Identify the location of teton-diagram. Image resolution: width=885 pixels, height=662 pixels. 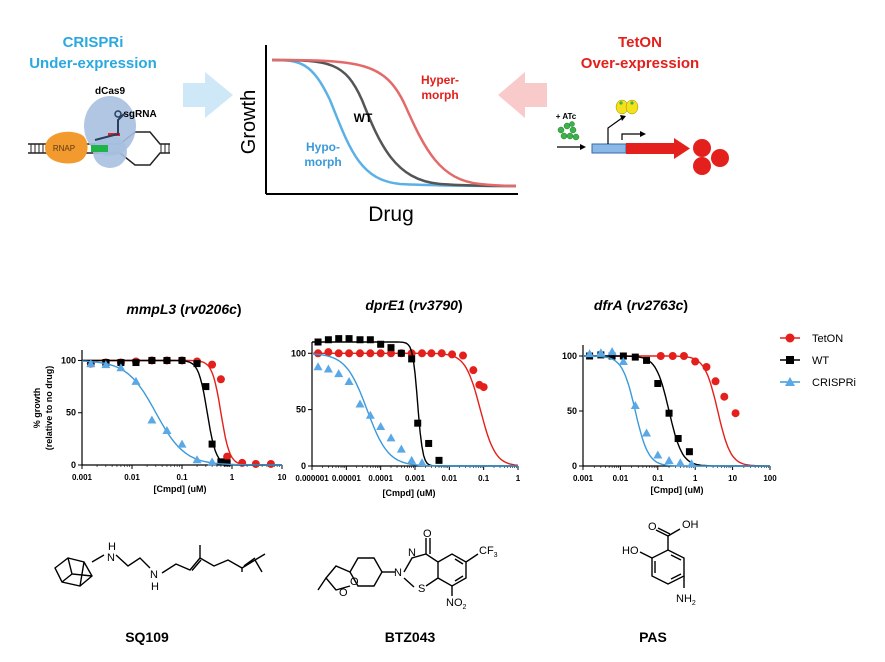
(643, 137).